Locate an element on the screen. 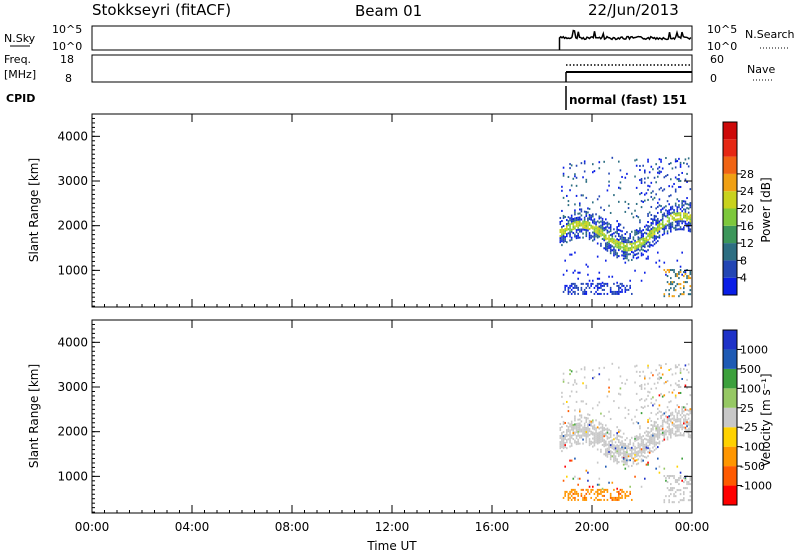 This screenshot has height=558, width=800. noise-left-tick-top: 10^5 is located at coordinates (67, 29).